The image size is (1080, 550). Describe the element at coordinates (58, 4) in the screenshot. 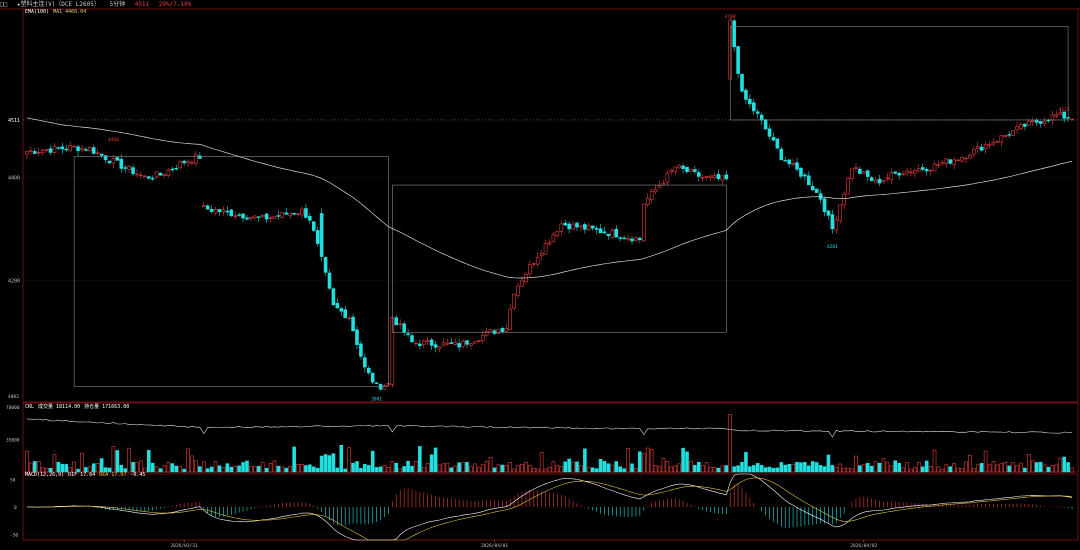

I see `contract-name: ★塑料主连(V)（DCE L2605）` at that location.